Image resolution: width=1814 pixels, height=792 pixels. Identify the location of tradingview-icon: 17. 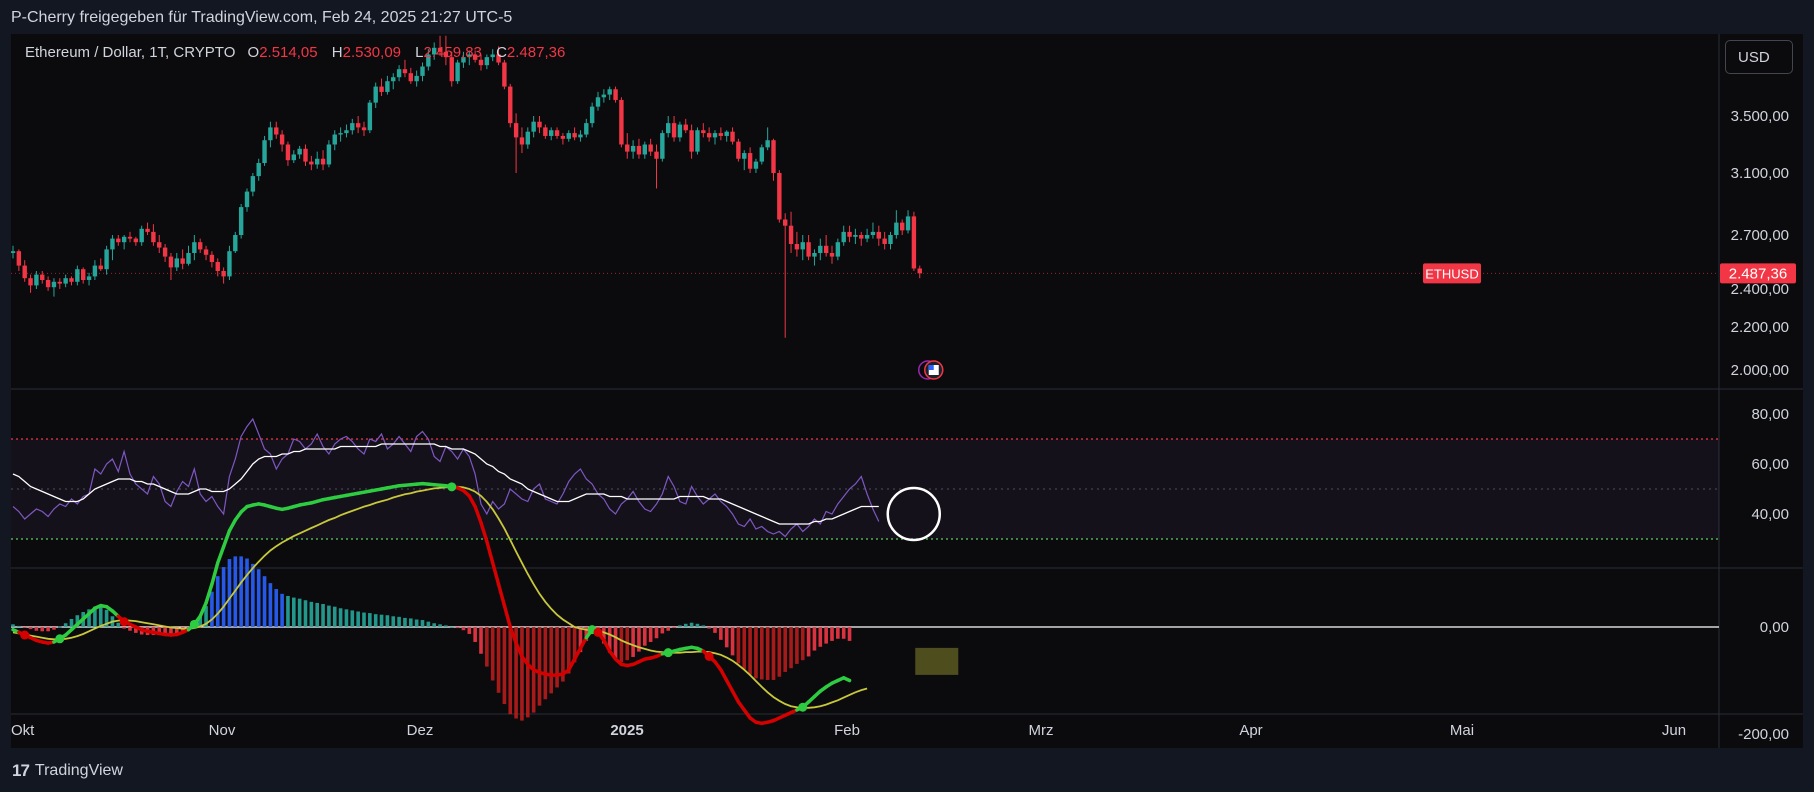
(21, 770).